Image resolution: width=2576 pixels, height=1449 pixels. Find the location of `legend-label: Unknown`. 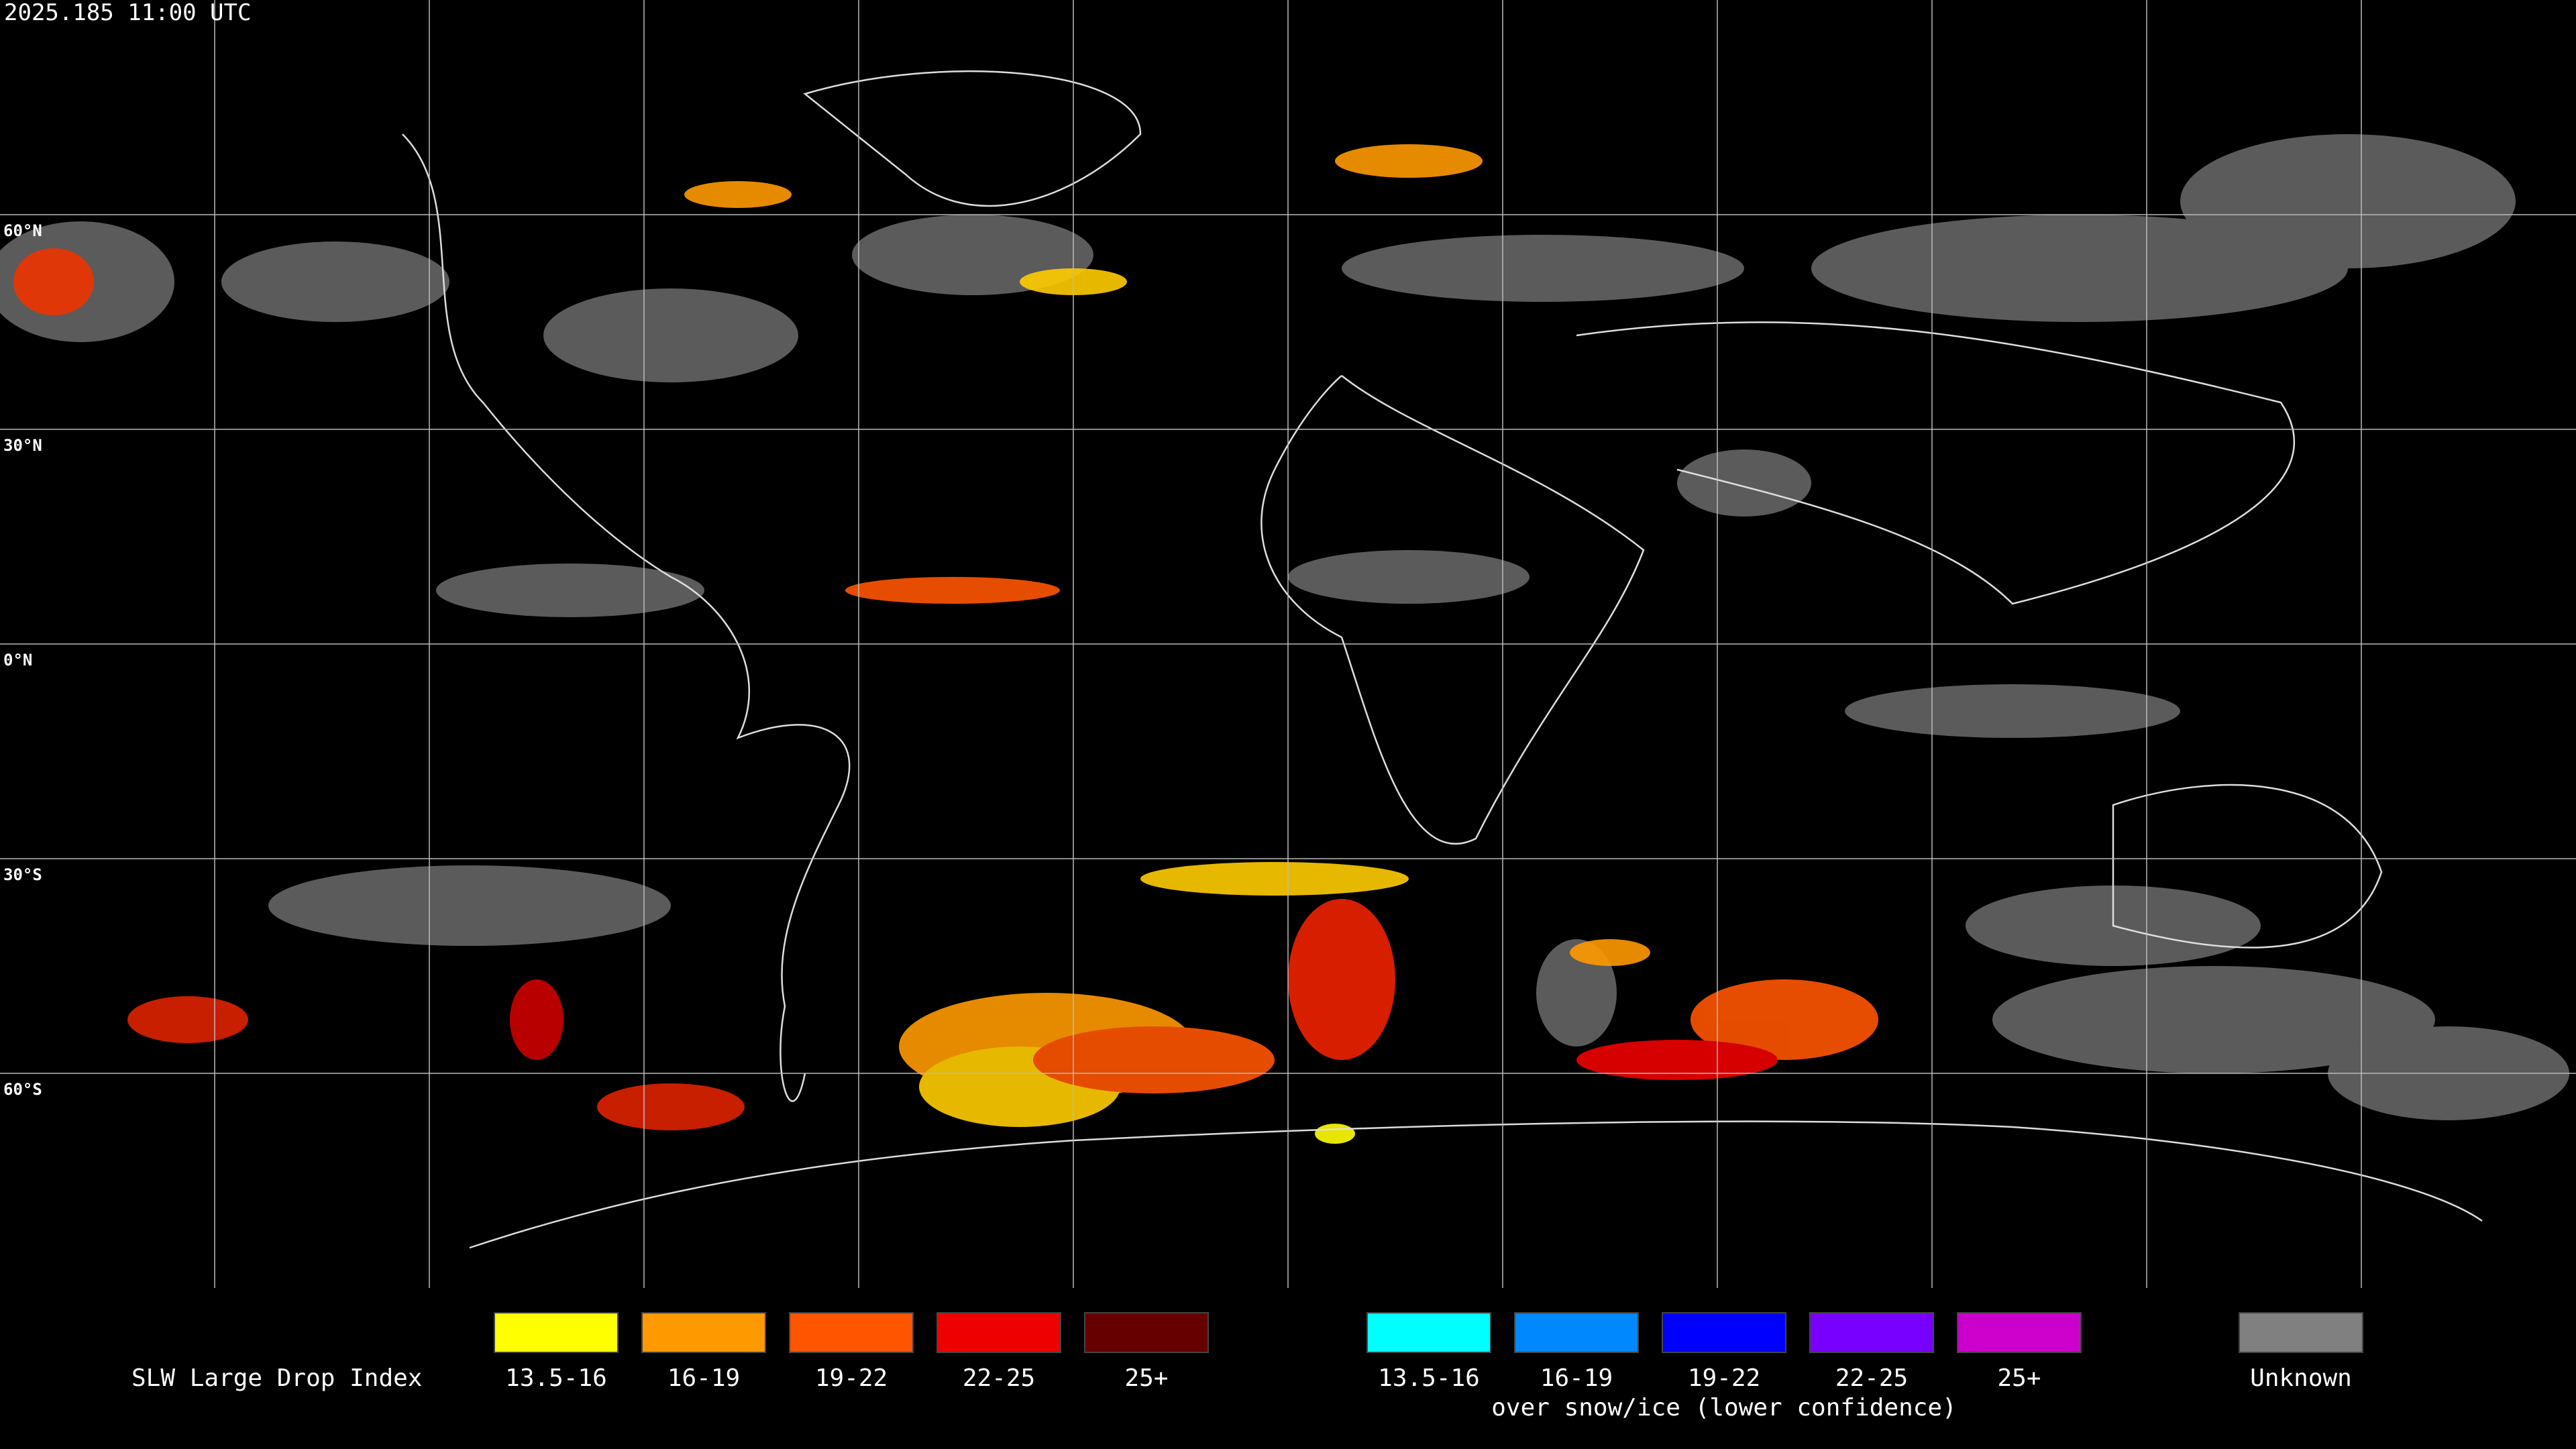

legend-label: Unknown is located at coordinates (2301, 1378).